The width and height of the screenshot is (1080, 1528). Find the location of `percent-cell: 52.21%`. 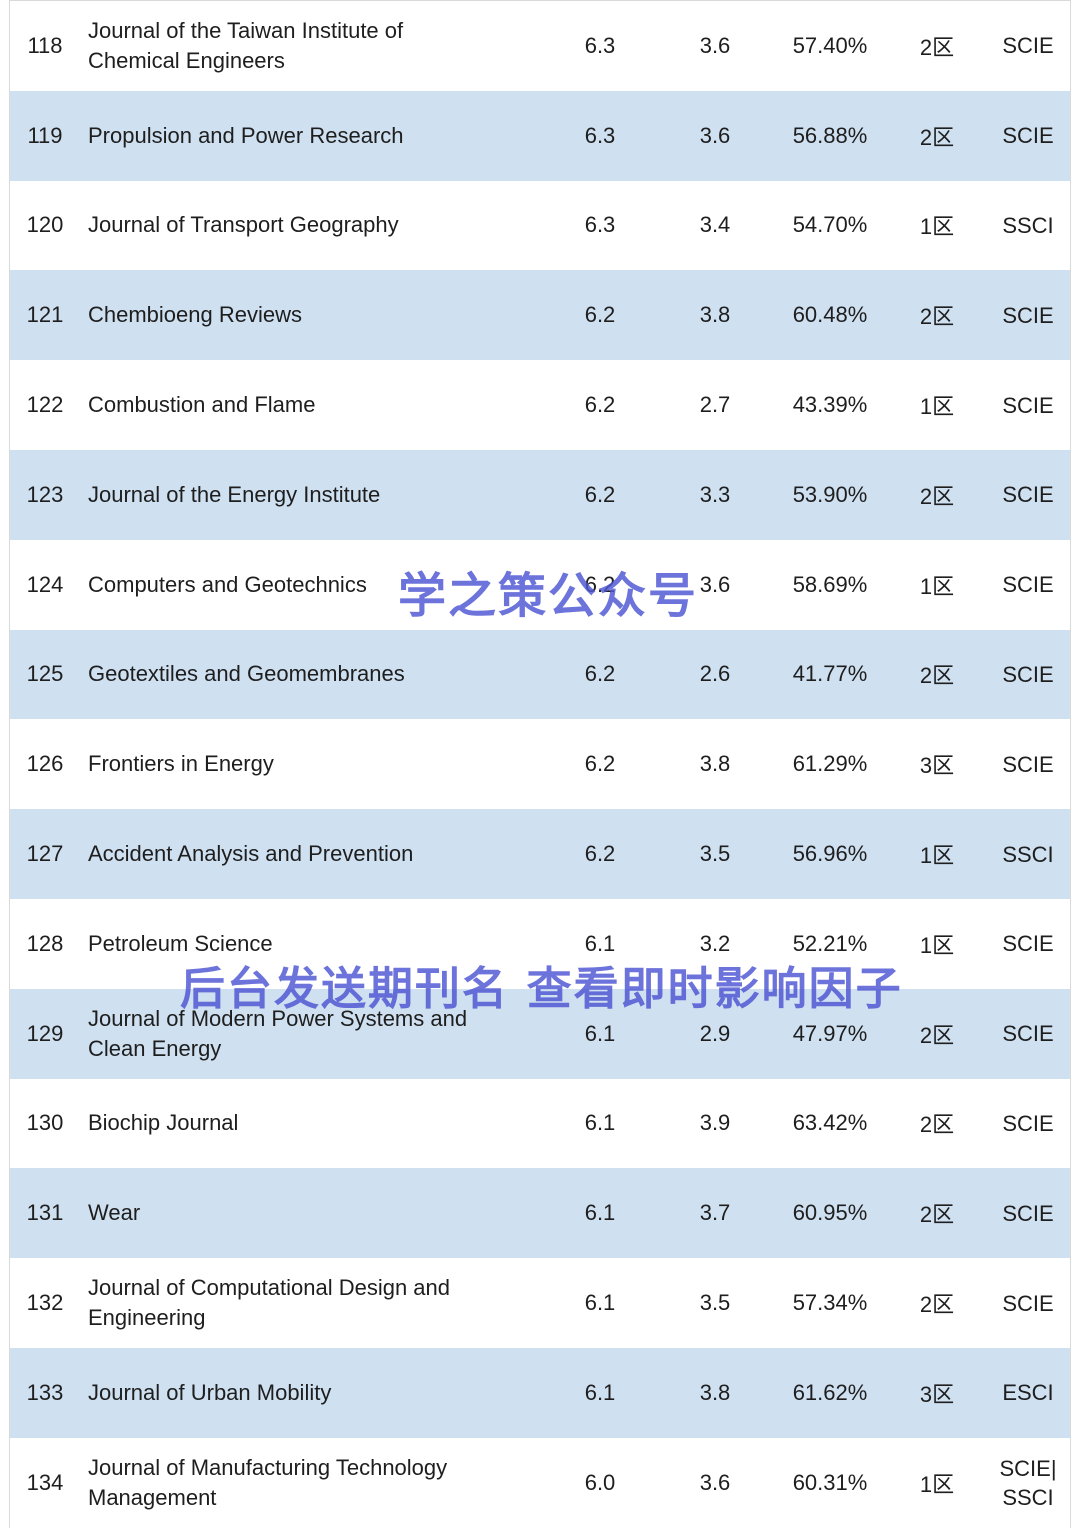

percent-cell: 52.21% is located at coordinates (830, 943).